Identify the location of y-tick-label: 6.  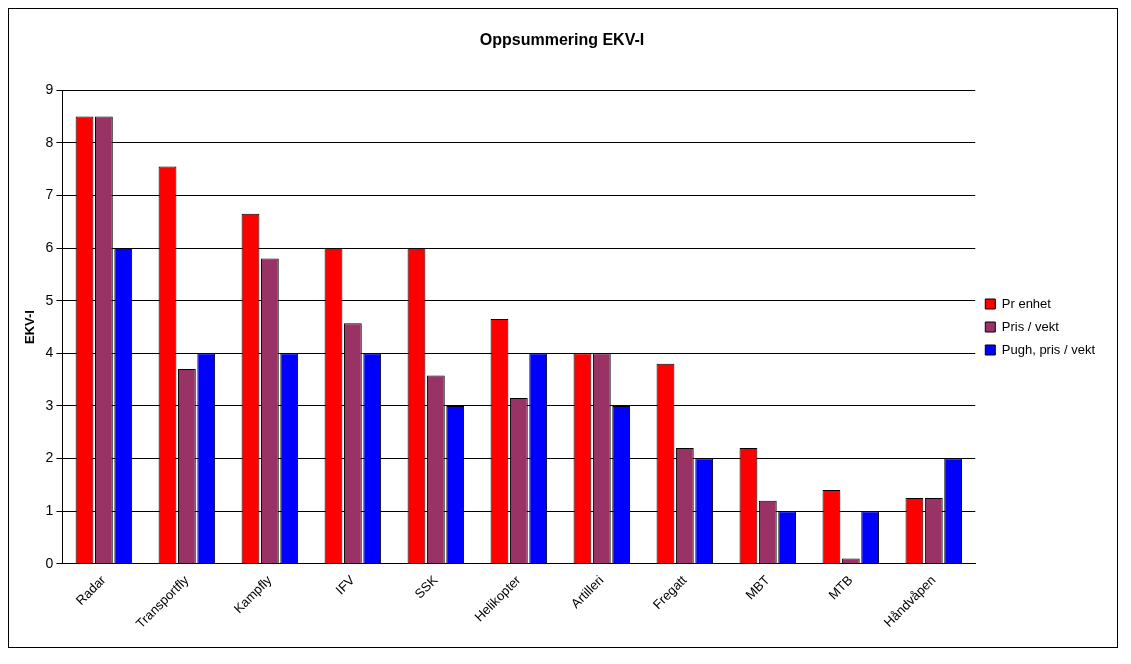
(49, 246).